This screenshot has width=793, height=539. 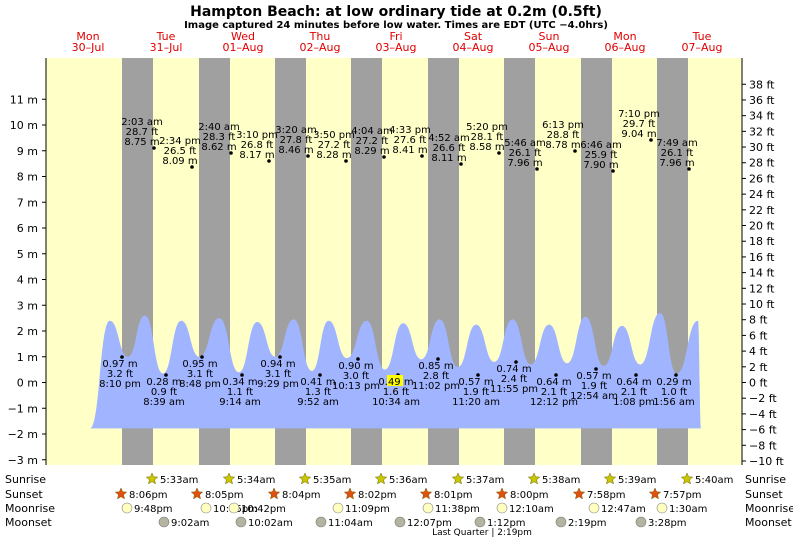 I want to click on high-tide-ft: 26.6 ft, so click(x=449, y=148).